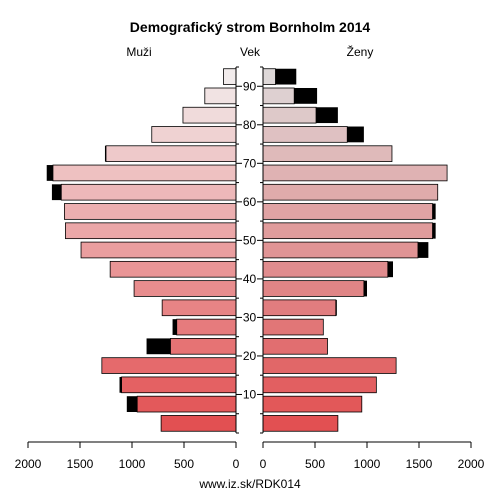  I want to click on center-axis-label: Vek, so click(250, 52).